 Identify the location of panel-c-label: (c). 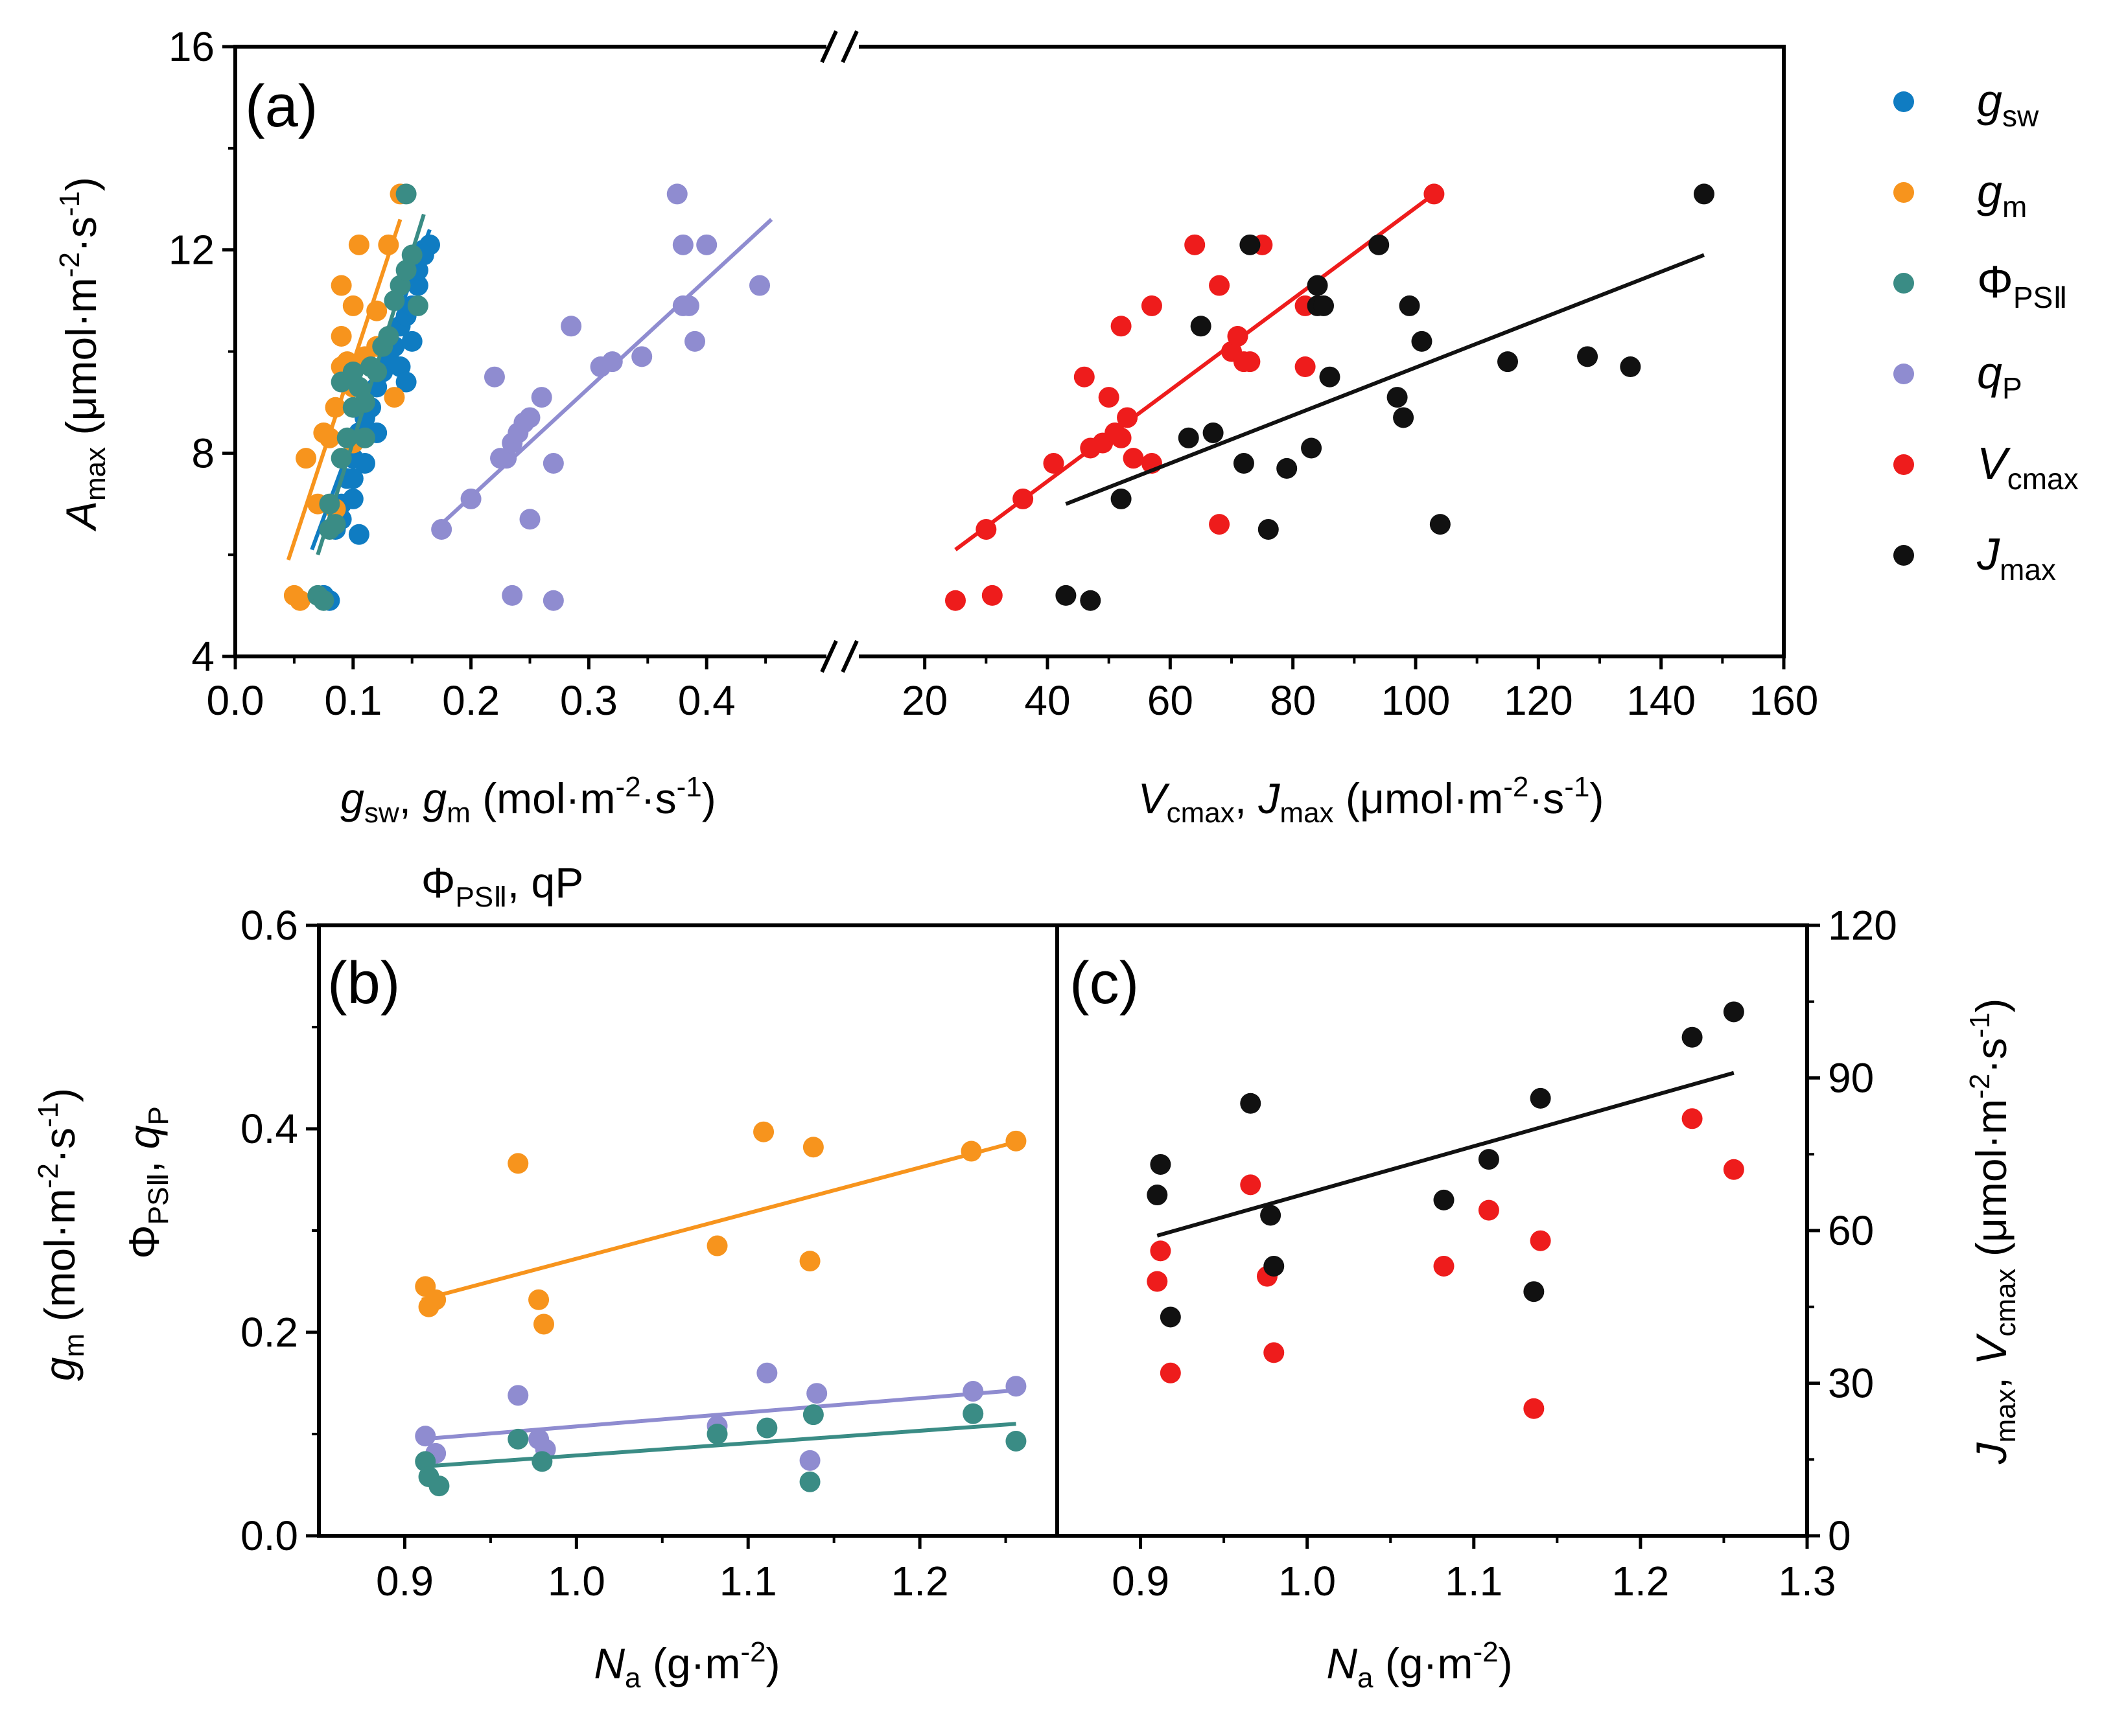
(1104, 983).